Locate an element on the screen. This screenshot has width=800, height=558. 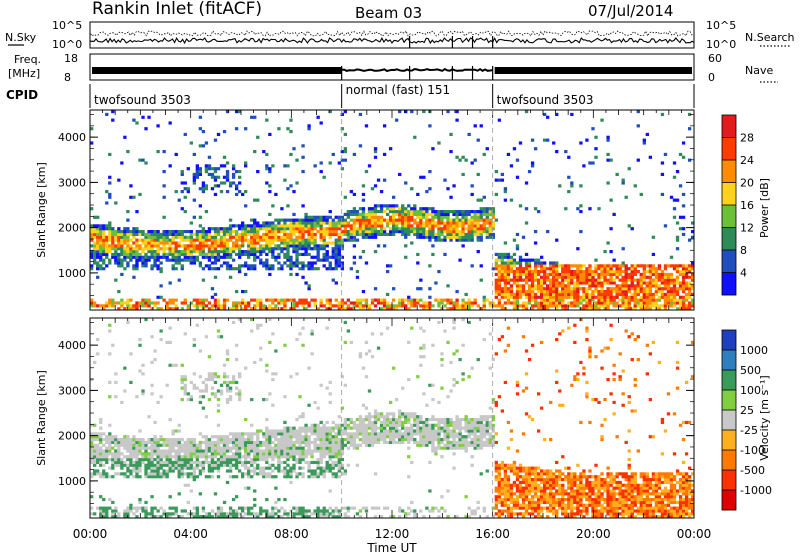
colorbar-tick-label: 12 is located at coordinates (747, 228).